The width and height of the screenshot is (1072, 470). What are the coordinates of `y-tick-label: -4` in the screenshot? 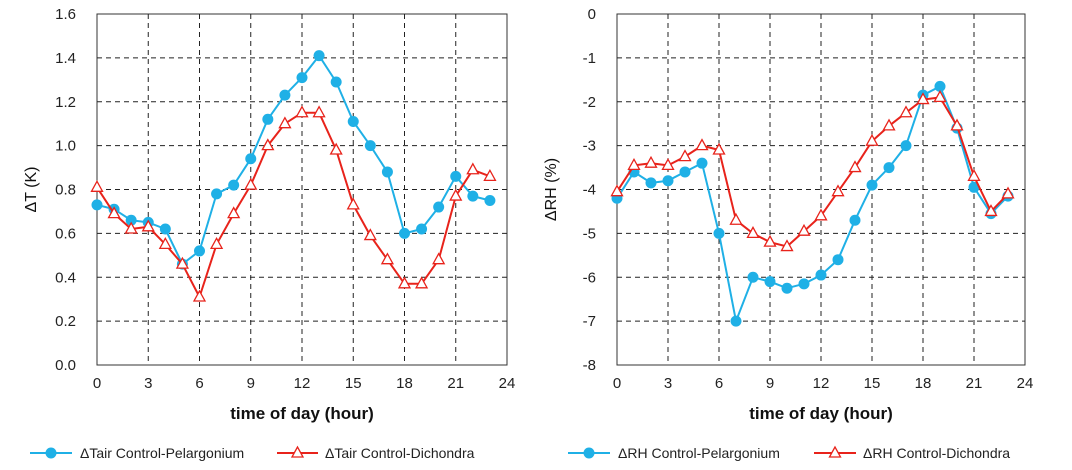 It's located at (589, 190).